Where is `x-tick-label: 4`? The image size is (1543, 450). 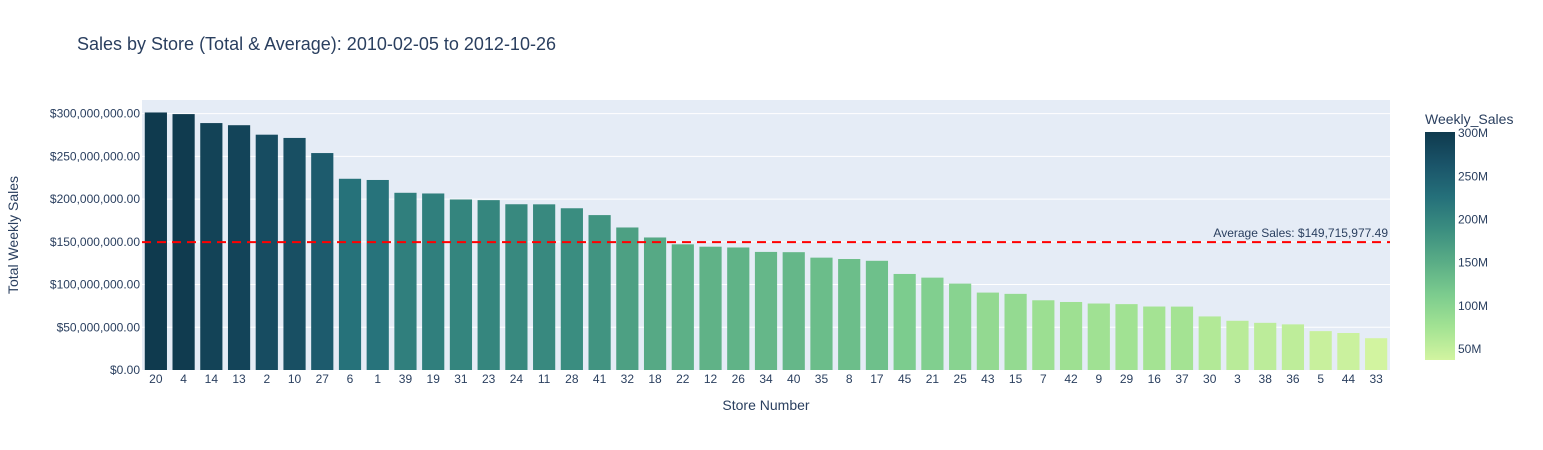
x-tick-label: 4 is located at coordinates (183, 379).